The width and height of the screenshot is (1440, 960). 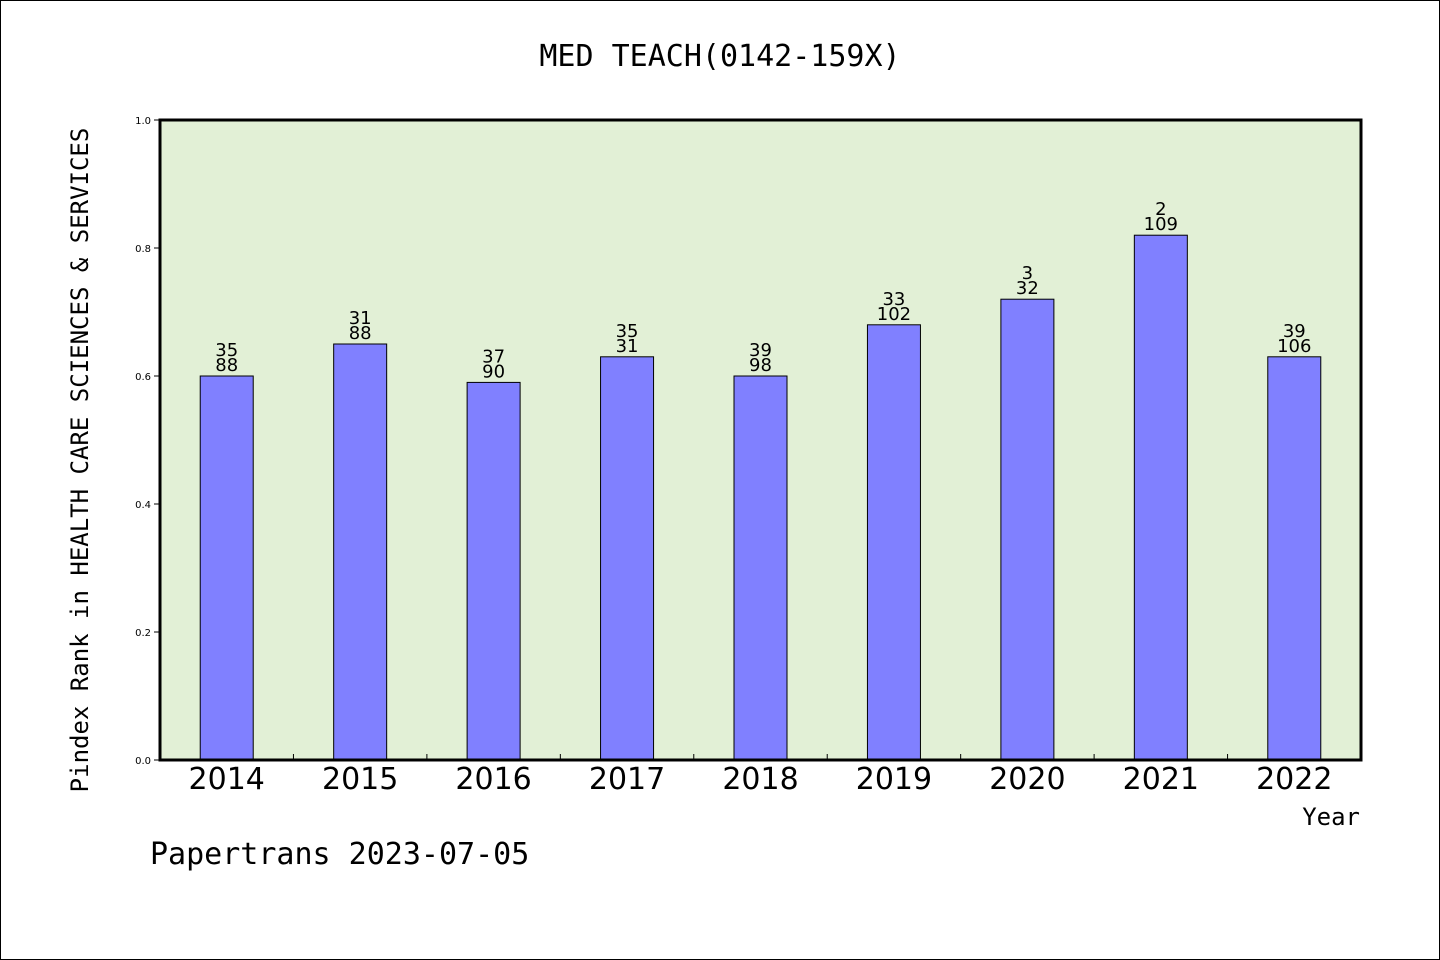 What do you see at coordinates (1160, 209) in the screenshot?
I see `rank-label-2021: 2` at bounding box center [1160, 209].